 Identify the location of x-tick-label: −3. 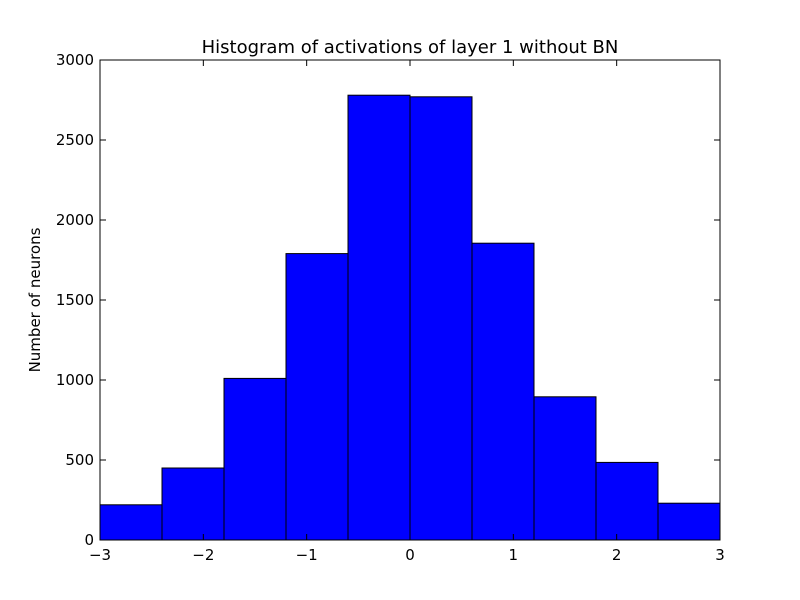
(100, 555).